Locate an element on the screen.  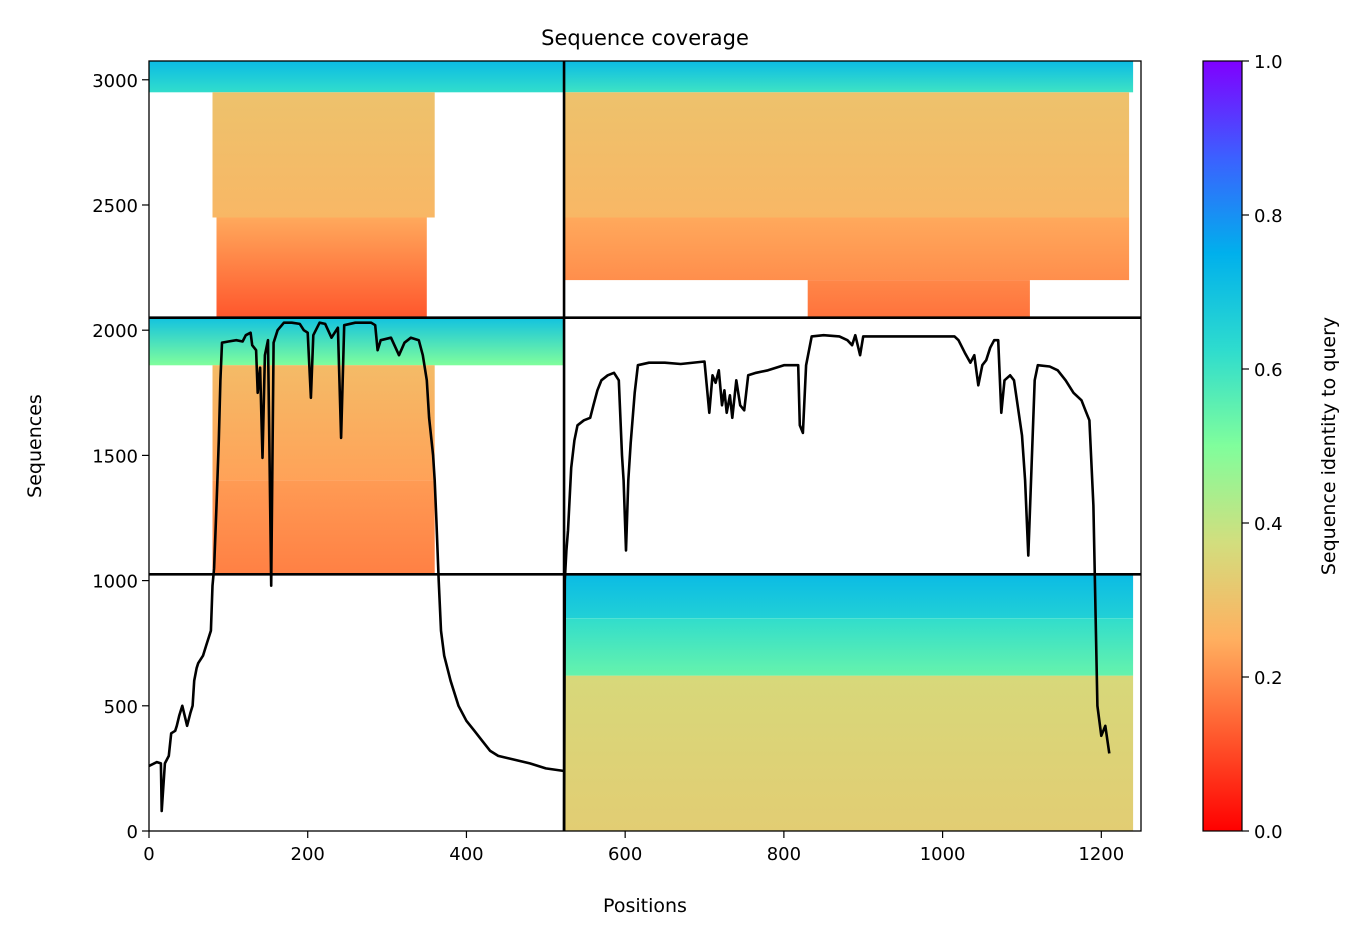
colorbar-tick-label: 0.6 is located at coordinates (1268, 370).